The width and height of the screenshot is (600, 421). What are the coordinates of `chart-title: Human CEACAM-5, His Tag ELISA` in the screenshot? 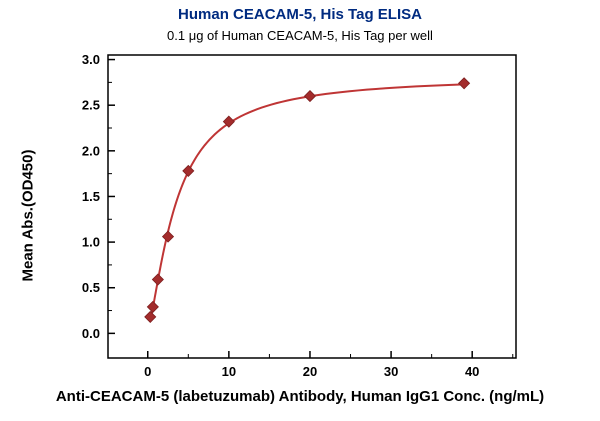 It's located at (300, 14).